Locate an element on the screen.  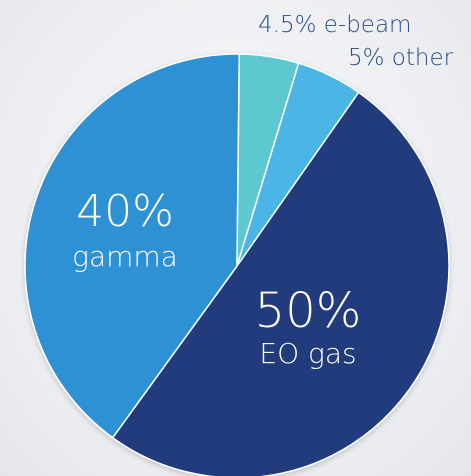
pie-slice-other is located at coordinates (298, 164).